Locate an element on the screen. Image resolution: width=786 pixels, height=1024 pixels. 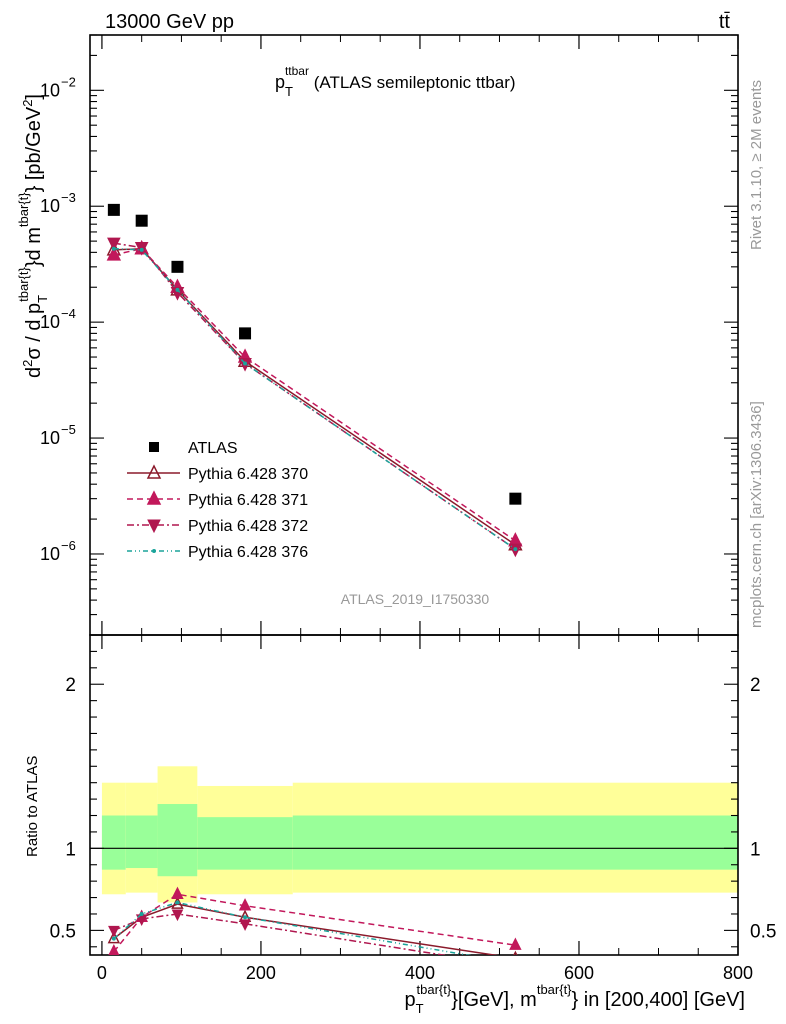
y-tick-label-exponent: −6 is located at coordinates (68, 545).